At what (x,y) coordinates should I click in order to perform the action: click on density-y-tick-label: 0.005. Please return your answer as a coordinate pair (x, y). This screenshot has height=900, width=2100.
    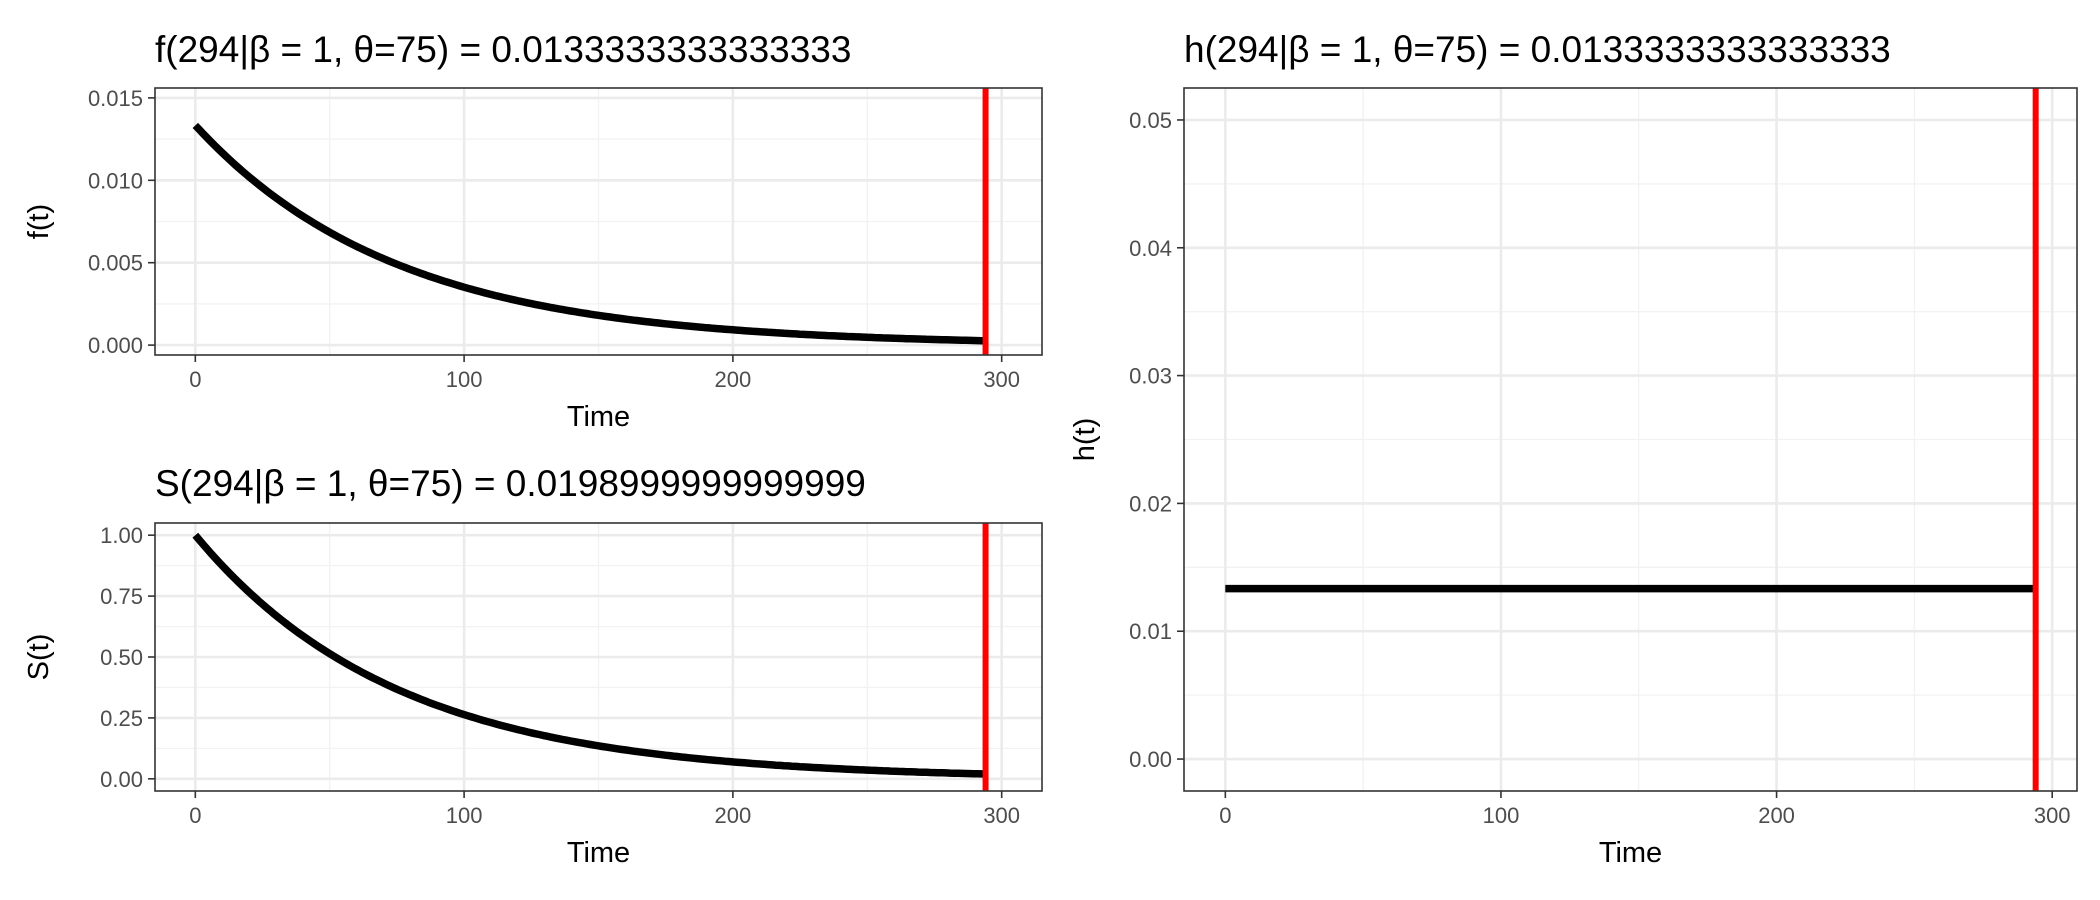
    Looking at the image, I should click on (115, 263).